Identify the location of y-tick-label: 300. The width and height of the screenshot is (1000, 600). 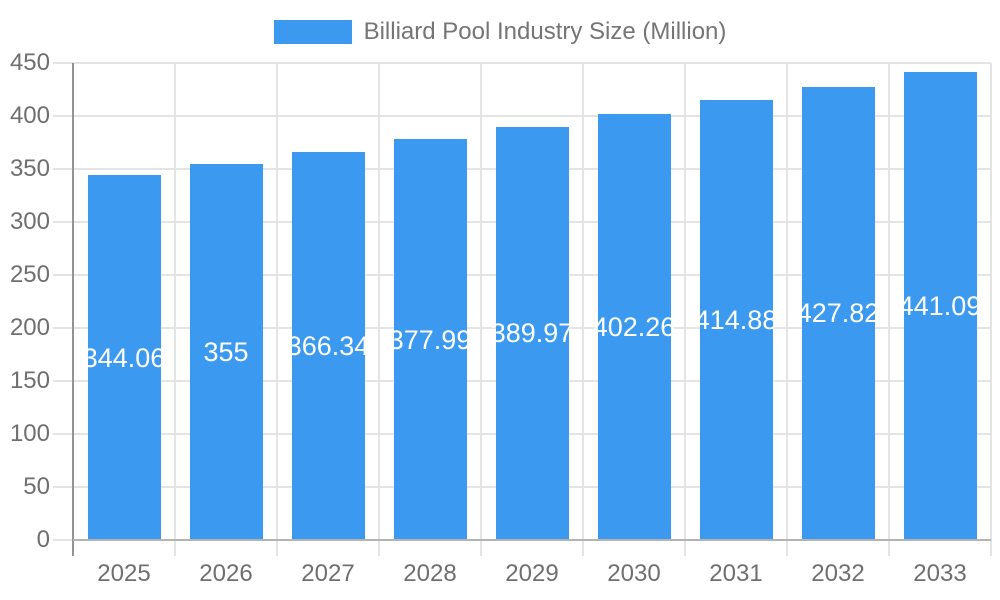
(29, 221).